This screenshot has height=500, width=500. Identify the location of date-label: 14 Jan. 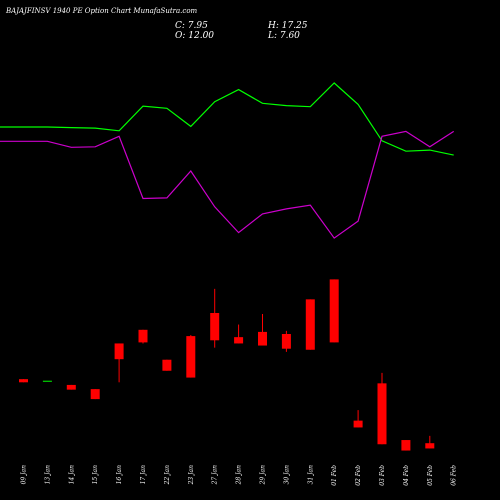
(71, 475).